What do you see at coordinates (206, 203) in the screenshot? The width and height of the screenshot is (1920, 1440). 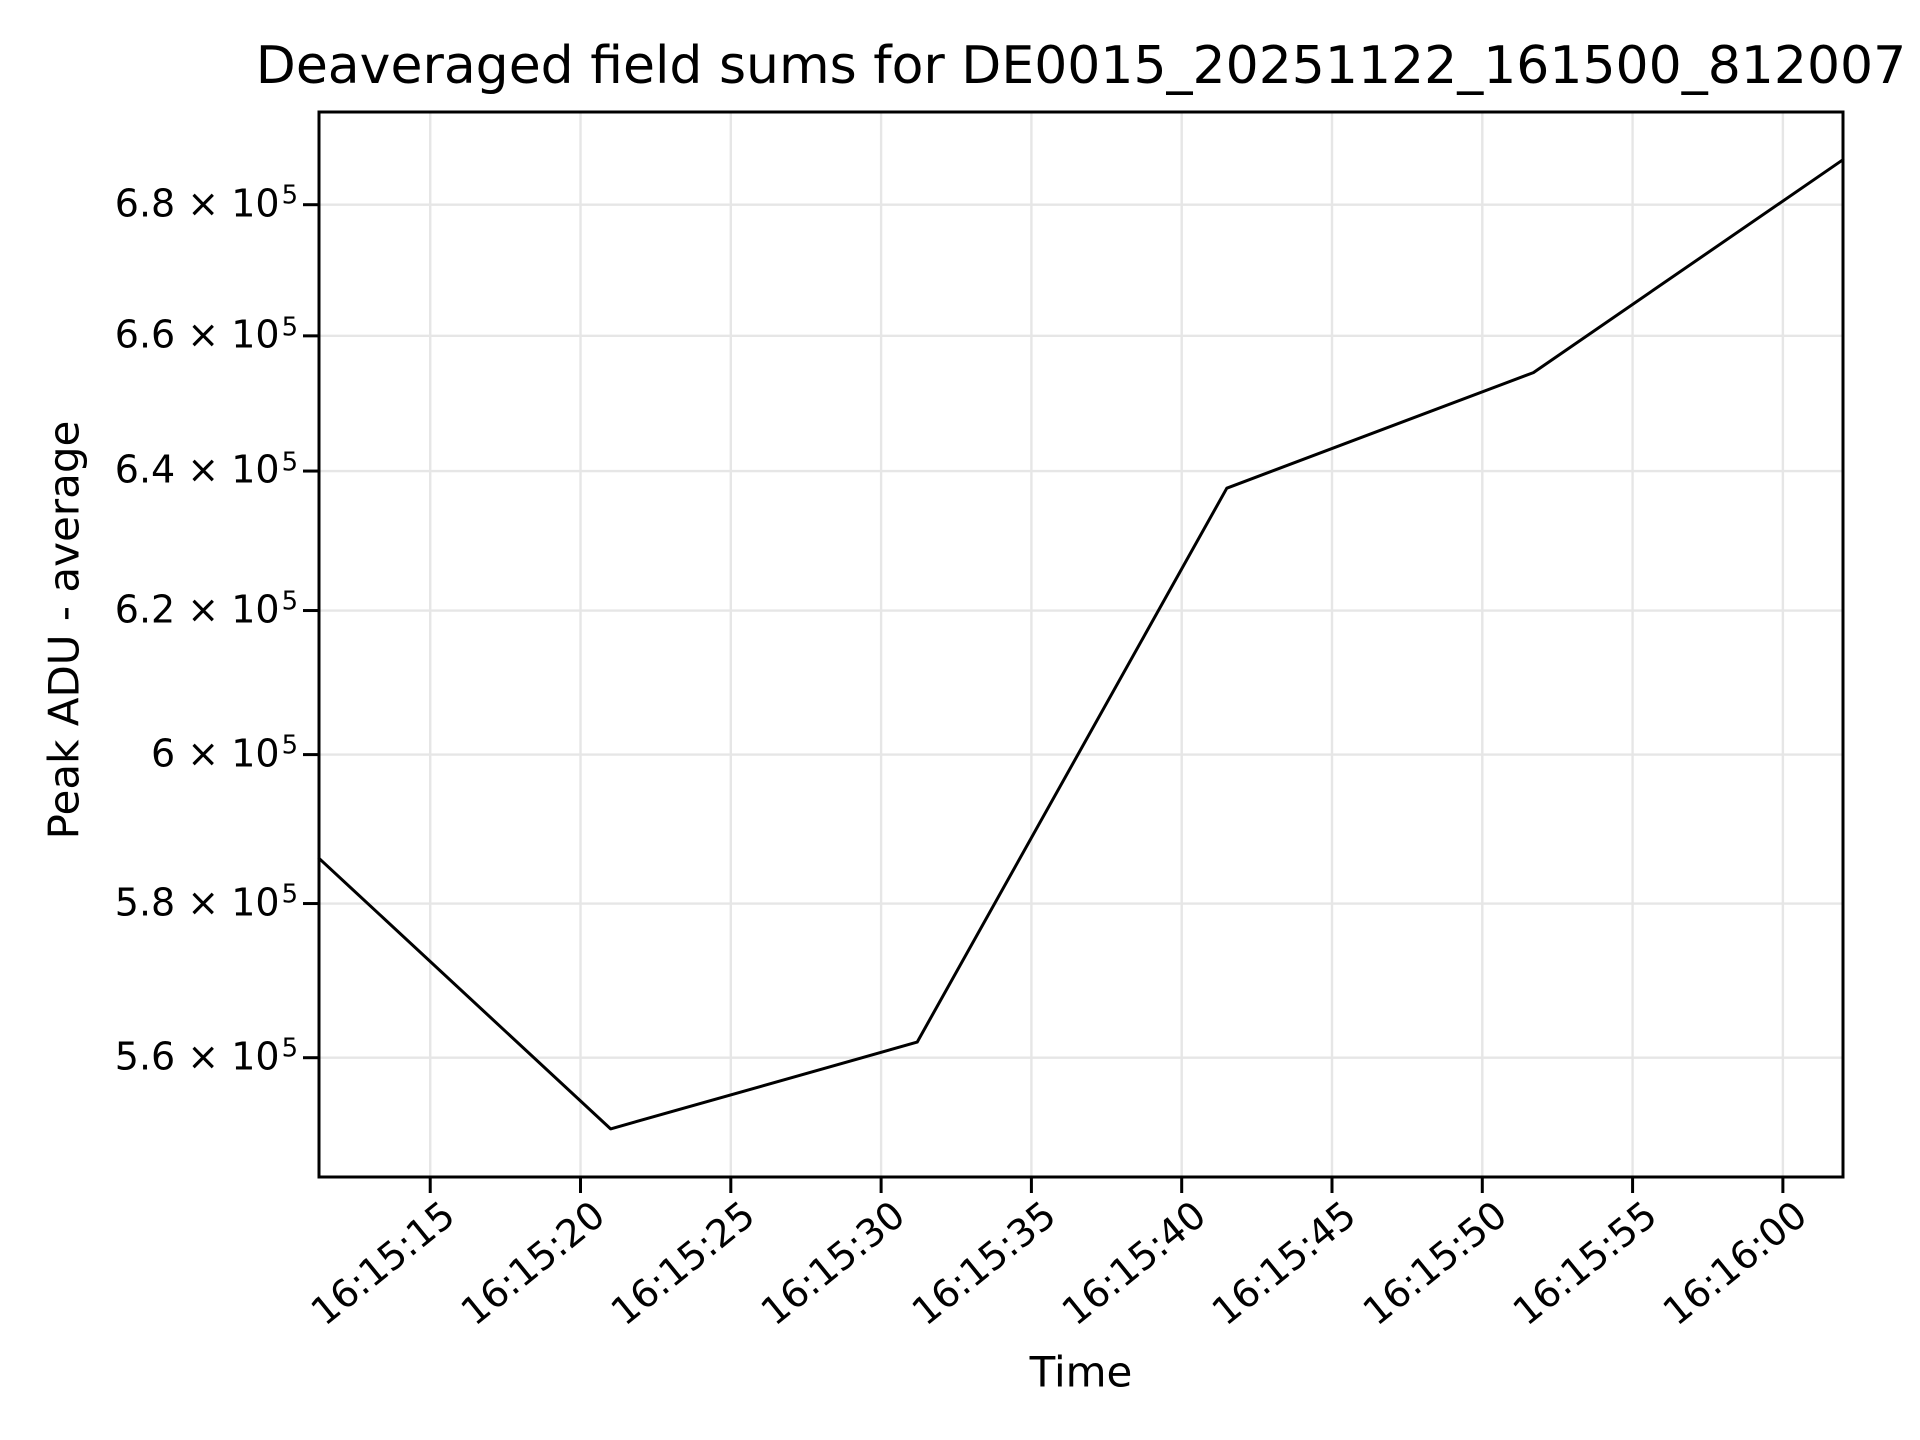 I see `y-tick-label: 6.8 × 105` at bounding box center [206, 203].